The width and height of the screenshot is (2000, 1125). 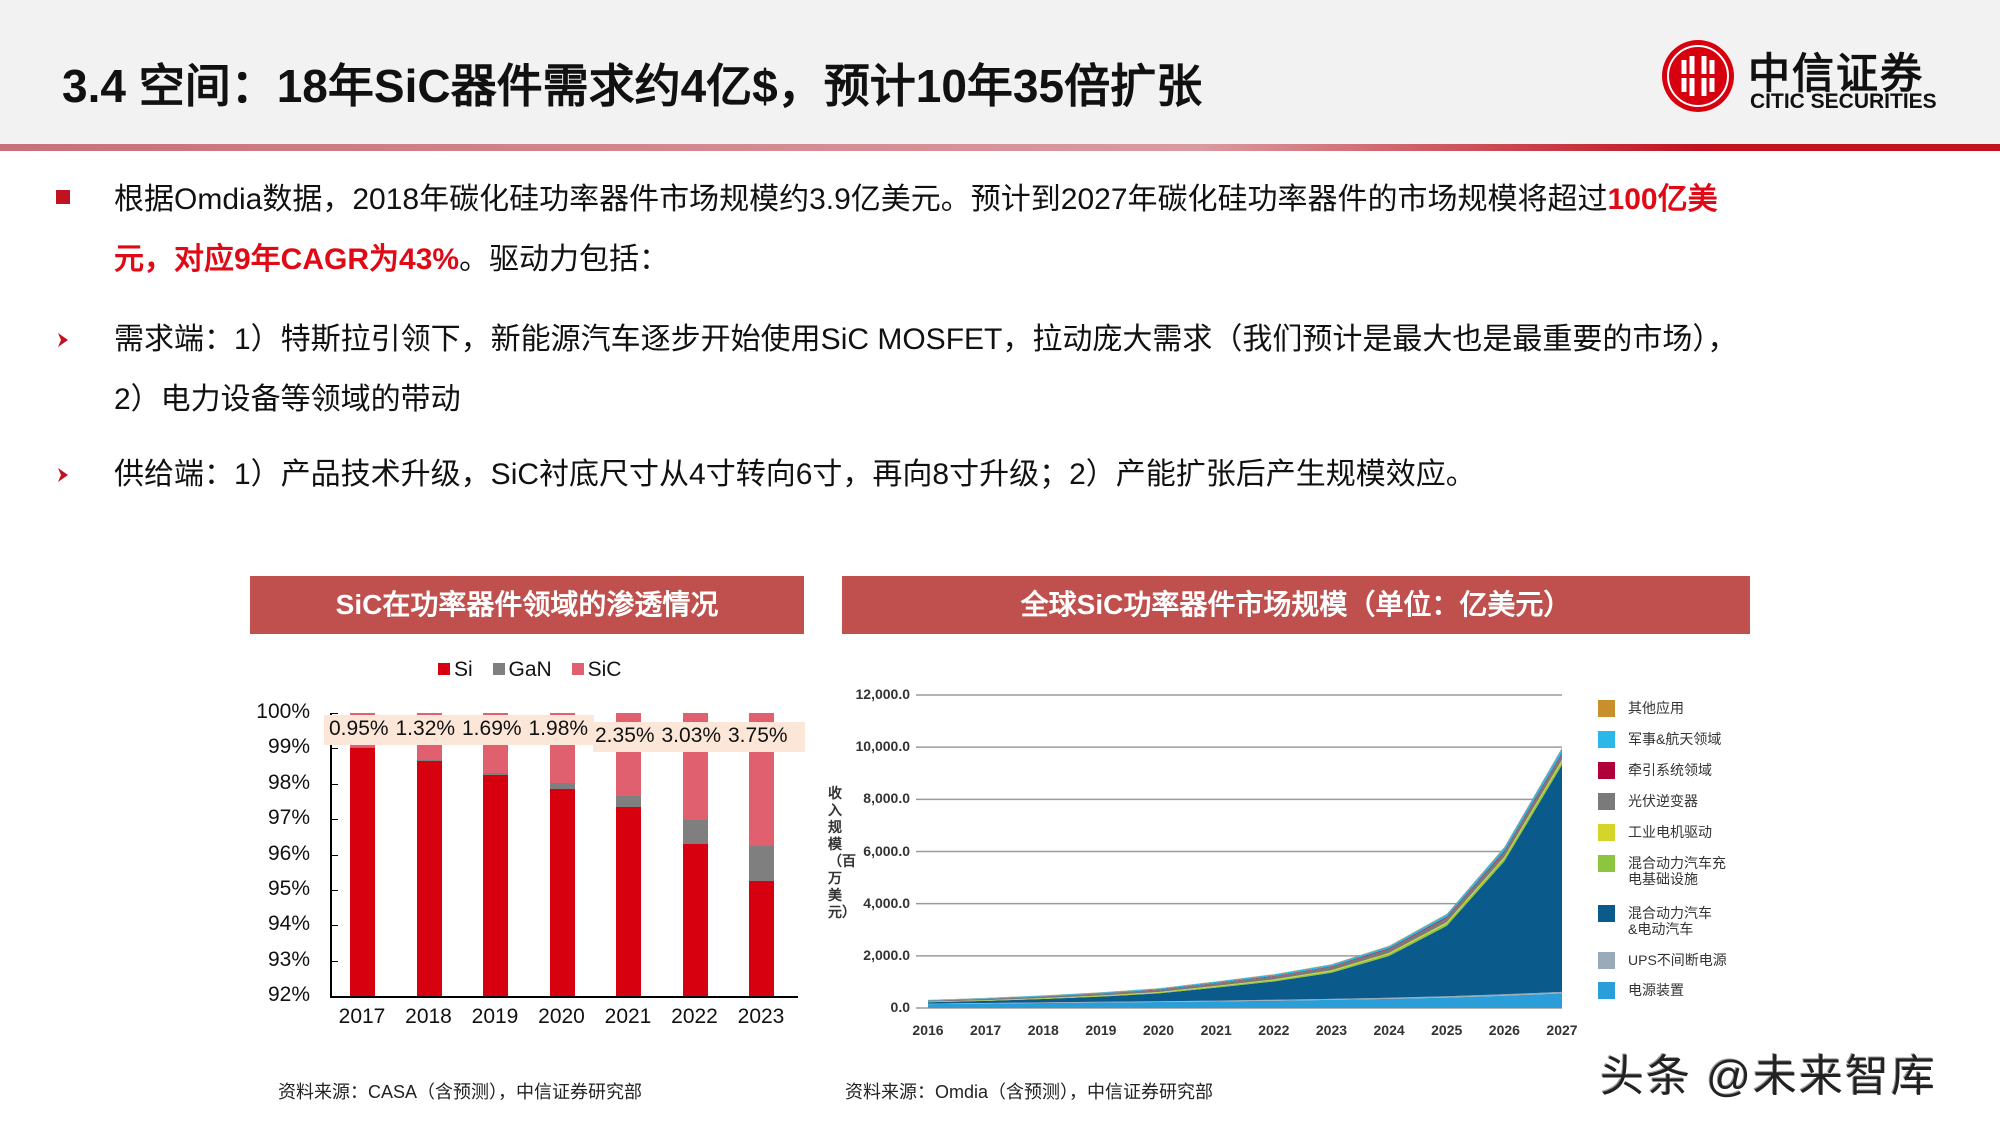 What do you see at coordinates (1675, 739) in the screenshot?
I see `legend-label: 军事&航天领域` at bounding box center [1675, 739].